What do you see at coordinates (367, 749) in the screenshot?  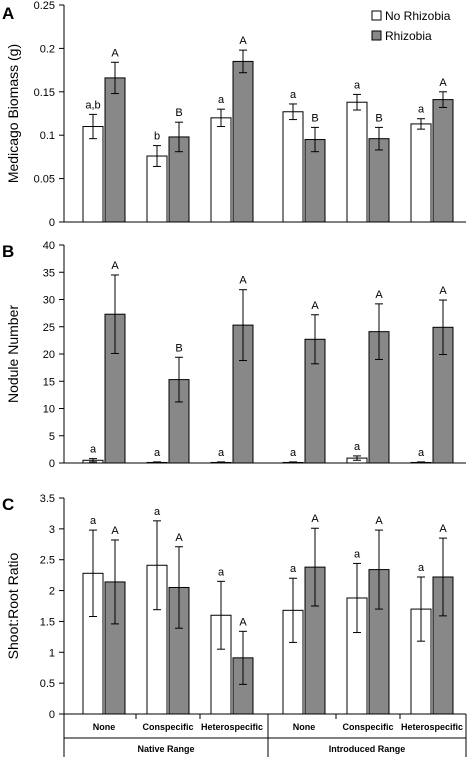 I see `group-label: Introduced Range` at bounding box center [367, 749].